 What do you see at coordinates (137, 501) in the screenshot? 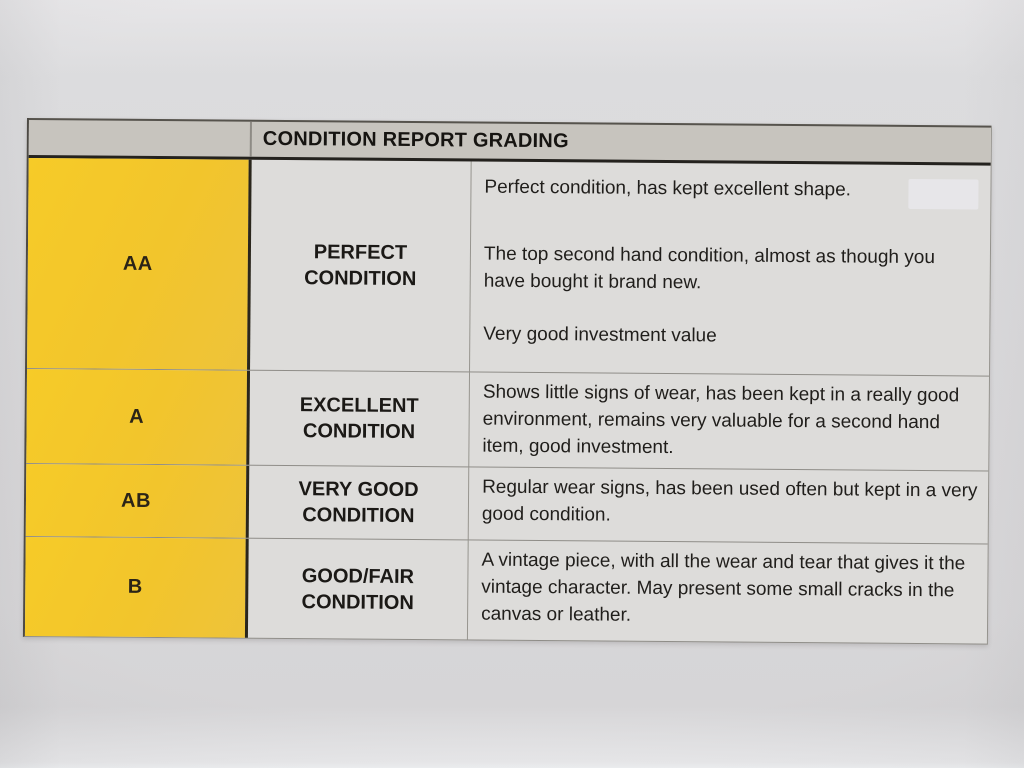
I see `grade-cell-ab: AB` at bounding box center [137, 501].